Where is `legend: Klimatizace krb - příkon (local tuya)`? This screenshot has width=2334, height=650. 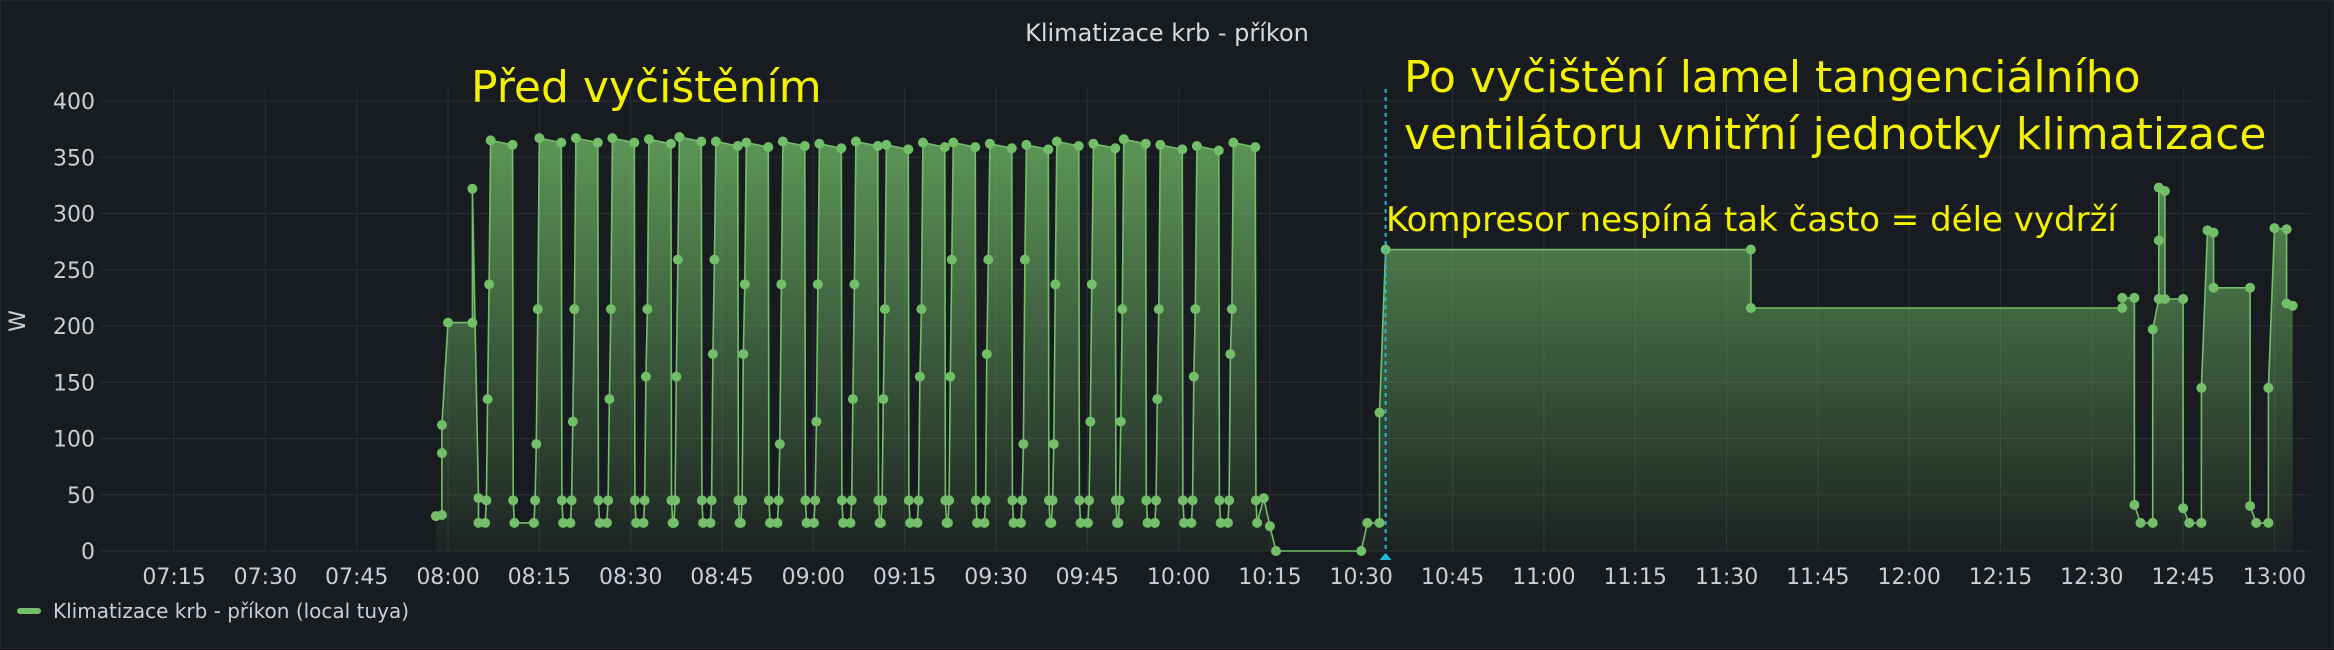
legend: Klimatizace krb - příkon (local tuya) is located at coordinates (213, 611).